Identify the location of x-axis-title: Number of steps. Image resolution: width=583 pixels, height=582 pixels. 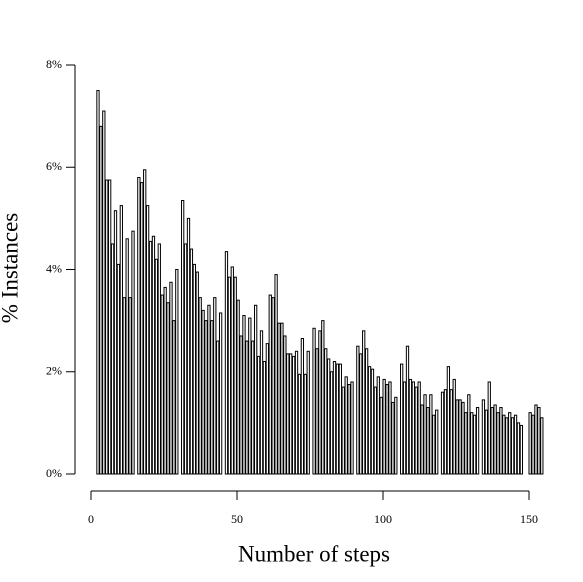
(314, 553).